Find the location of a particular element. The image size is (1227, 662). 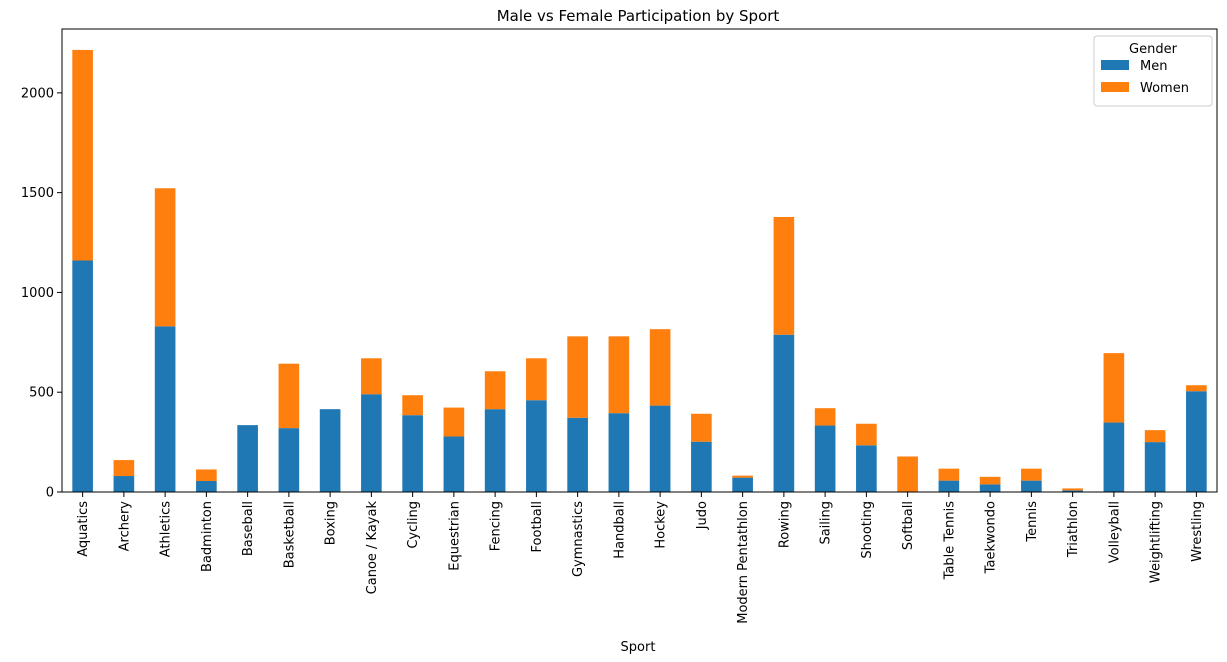

x-tick-label: Archery is located at coordinates (124, 526).